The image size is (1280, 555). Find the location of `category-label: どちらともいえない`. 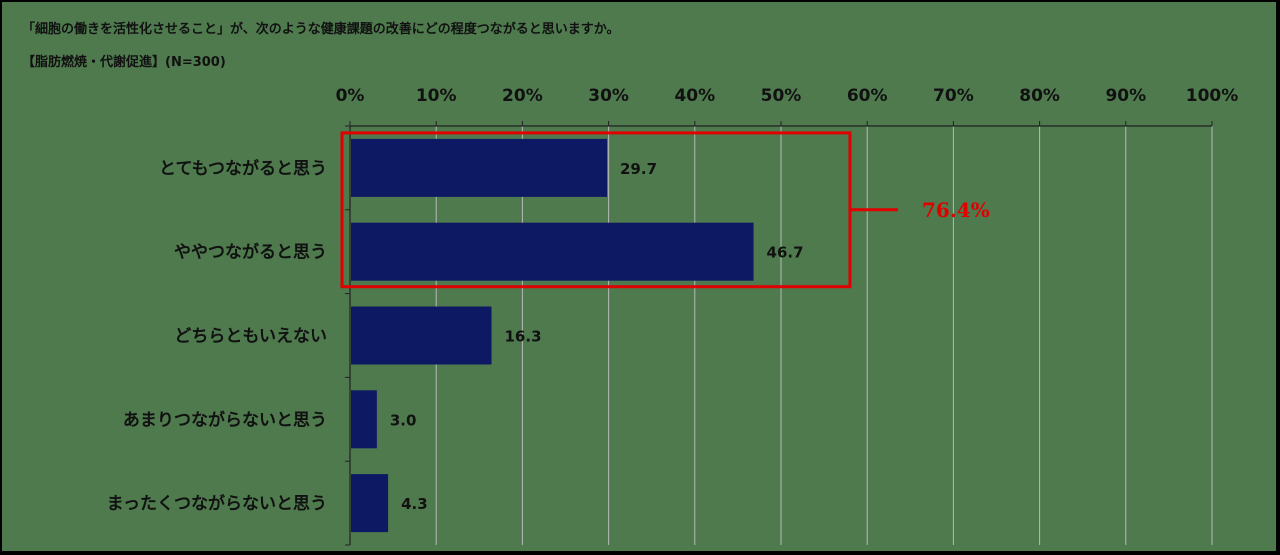

category-label: どちらともいえない is located at coordinates (250, 337).